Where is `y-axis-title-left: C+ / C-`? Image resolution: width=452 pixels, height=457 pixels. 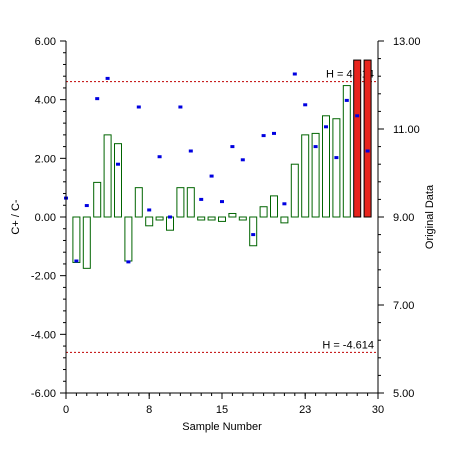
y-axis-title-left: C+ / C- is located at coordinates (16, 216).